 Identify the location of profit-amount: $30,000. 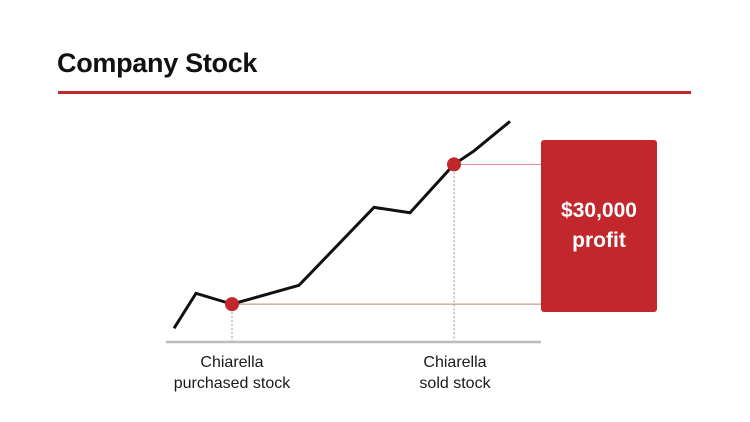
(599, 210).